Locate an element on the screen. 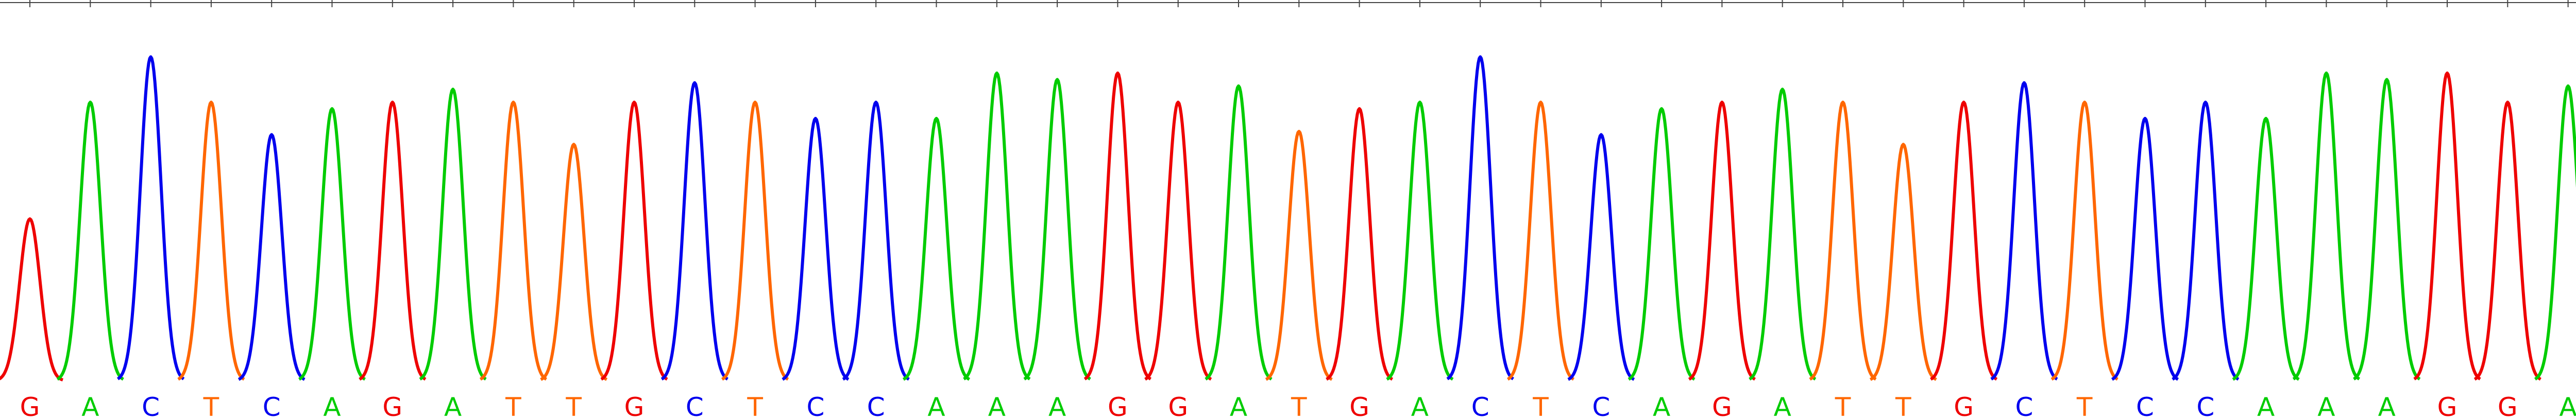  top-axis is located at coordinates (1288, 3).